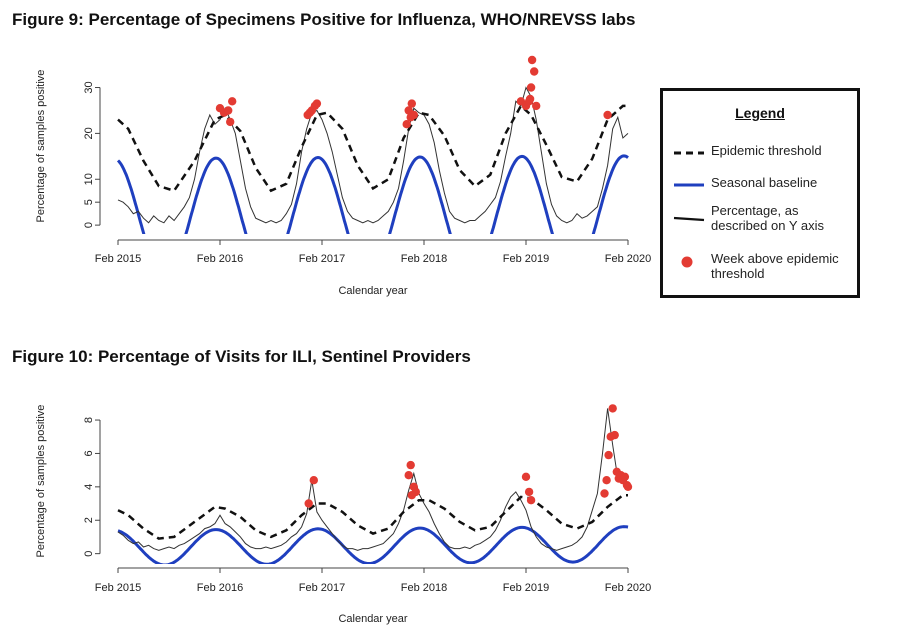 The width and height of the screenshot is (897, 634). I want to click on legend-title: Legend, so click(760, 113).